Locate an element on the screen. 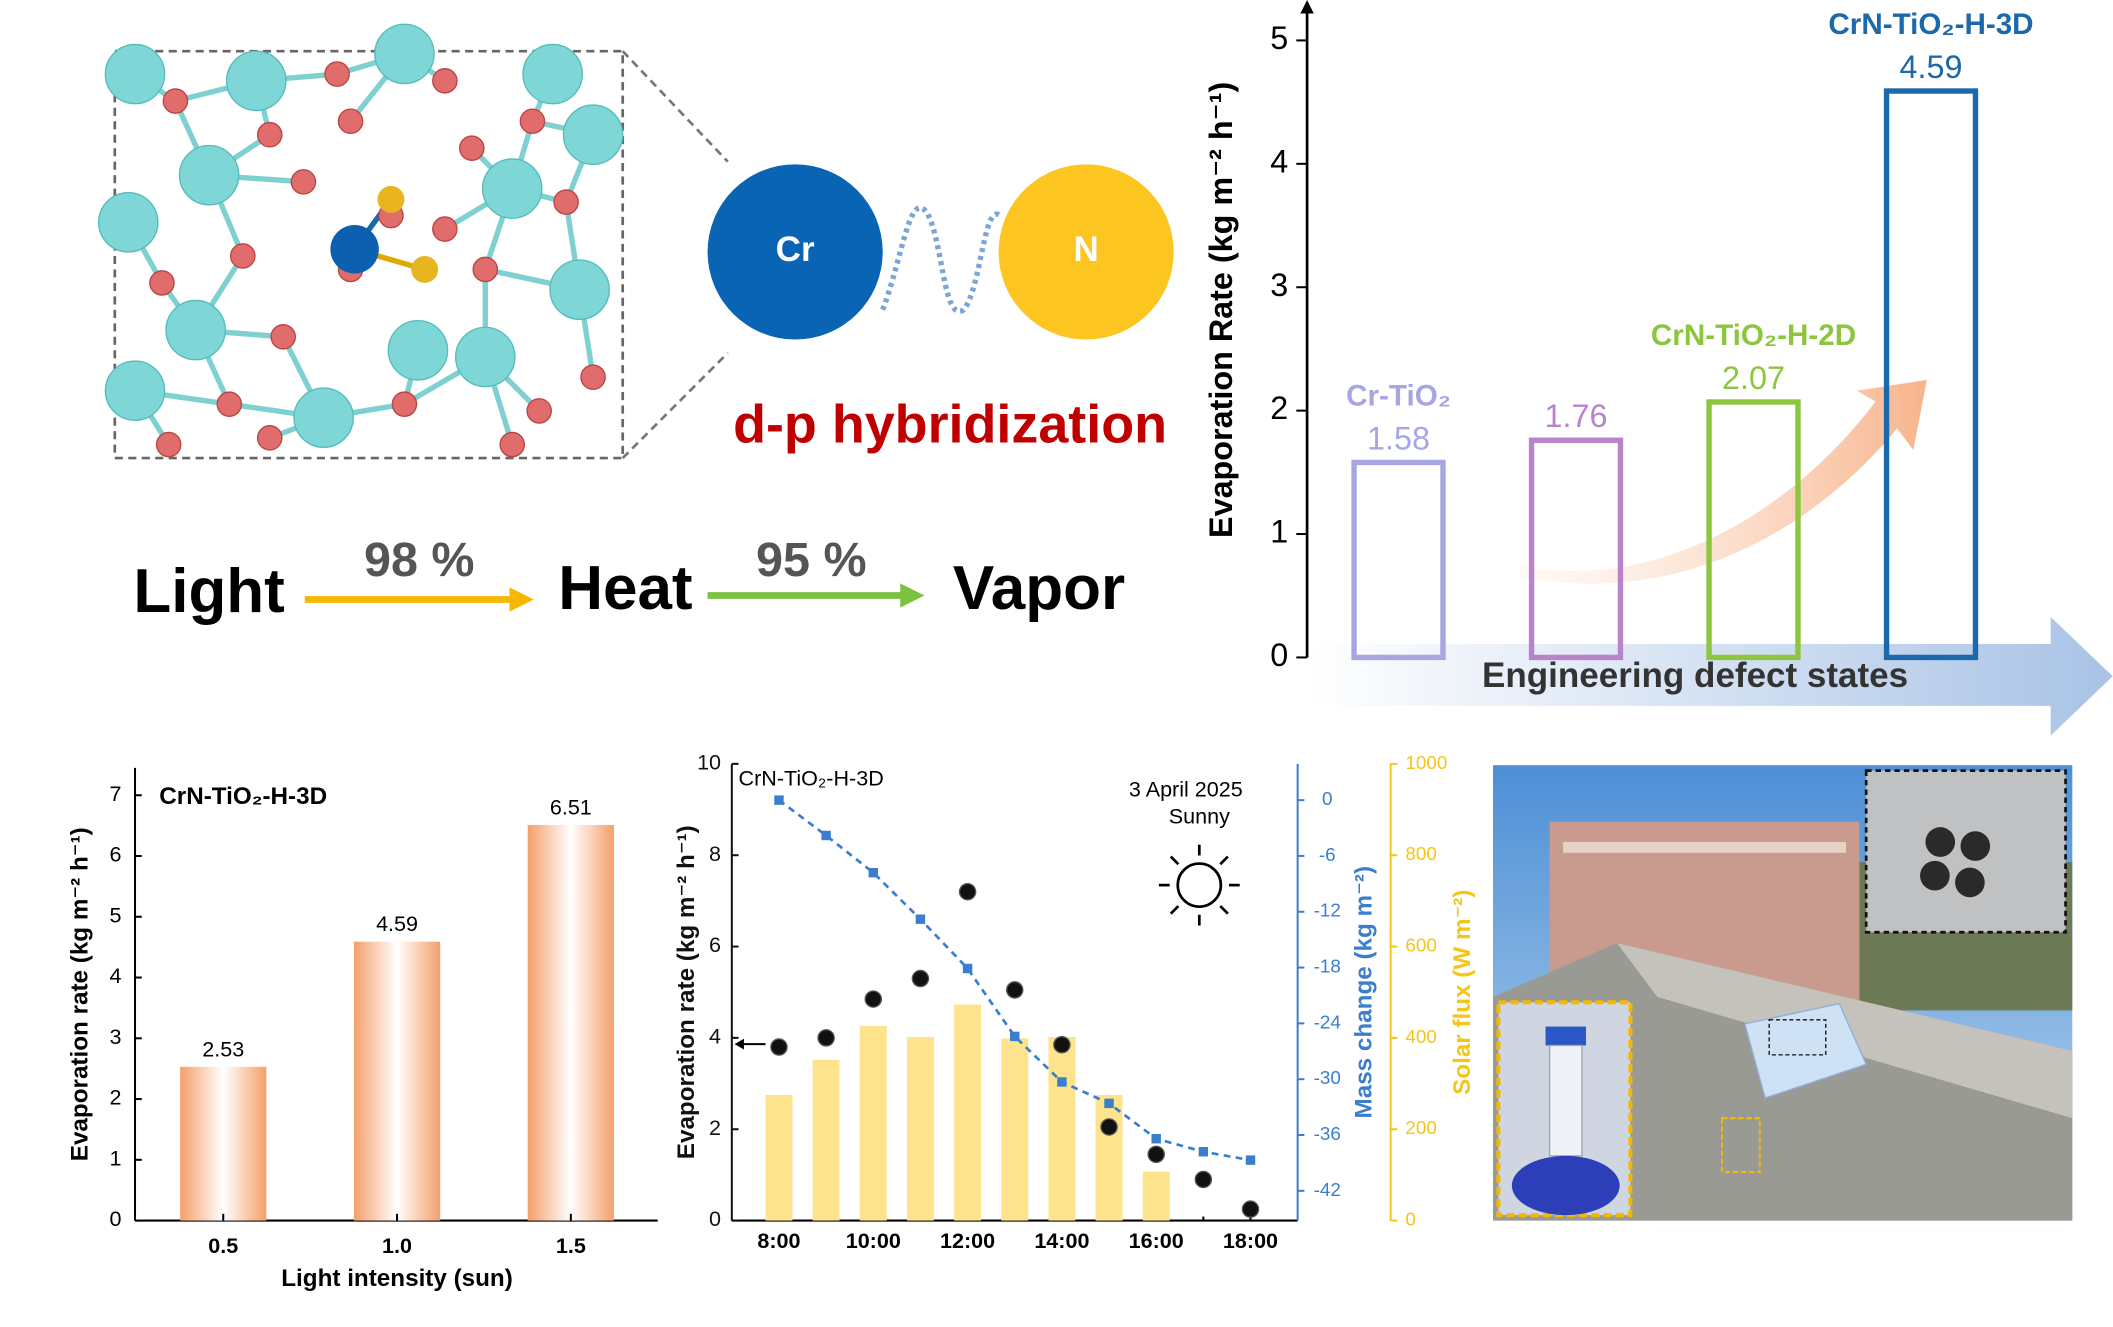 This screenshot has width=2113, height=1327. annotation: 3 April 2025 is located at coordinates (1186, 788).